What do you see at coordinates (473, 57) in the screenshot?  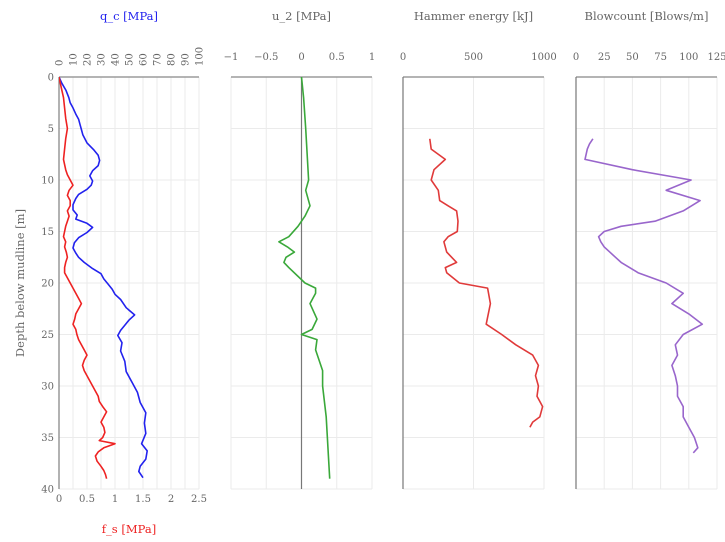 I see `x-tick-label: 500` at bounding box center [473, 57].